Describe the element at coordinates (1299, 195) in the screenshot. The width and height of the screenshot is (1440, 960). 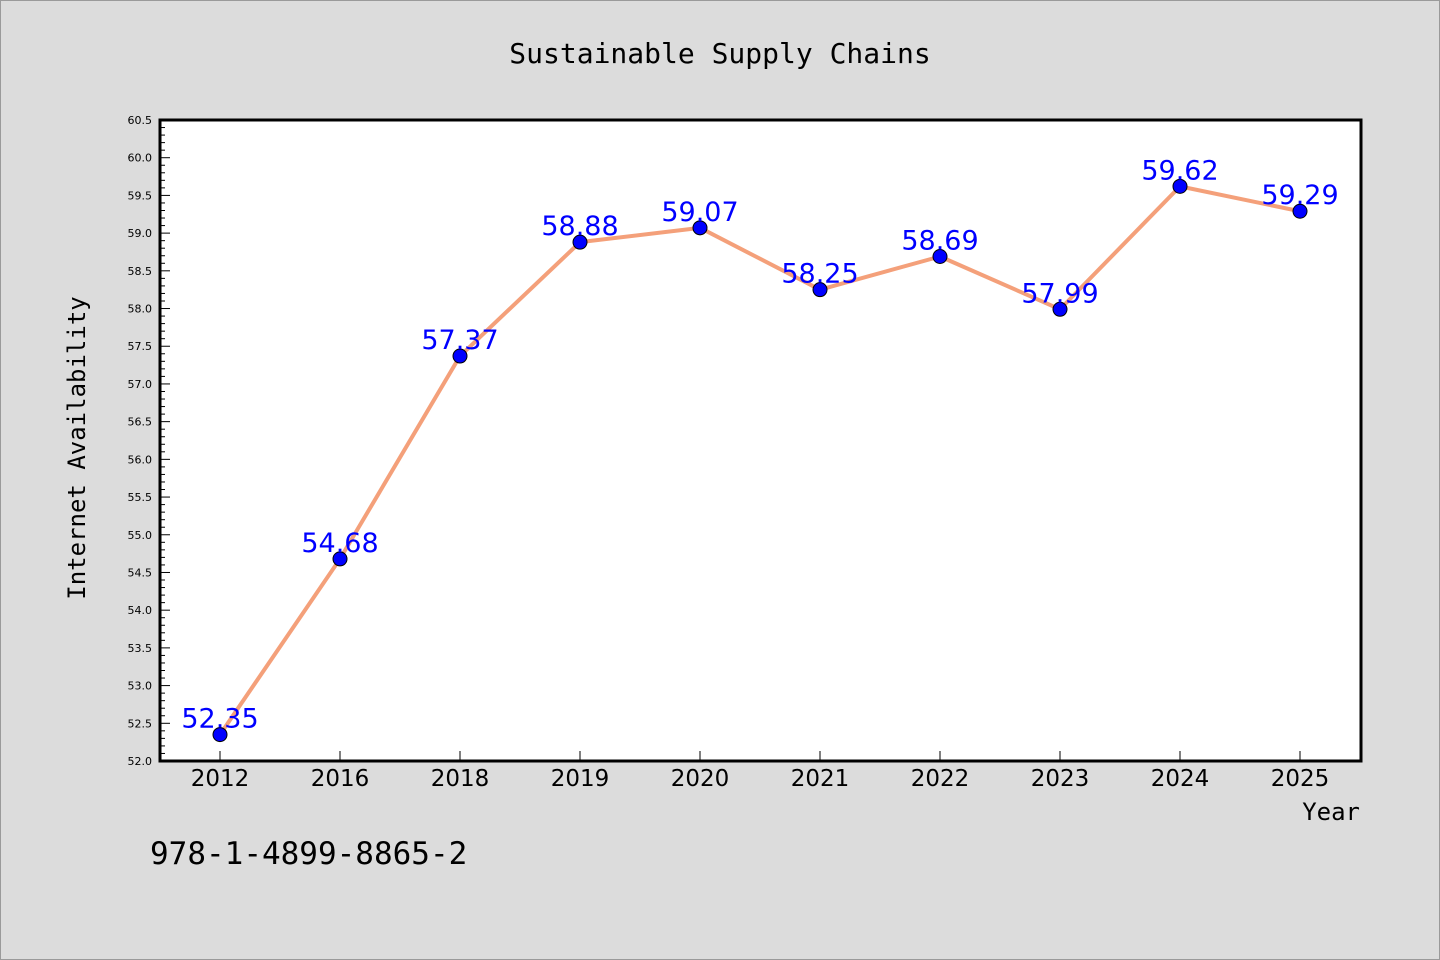
I see `data-value-label: 59.29` at that location.